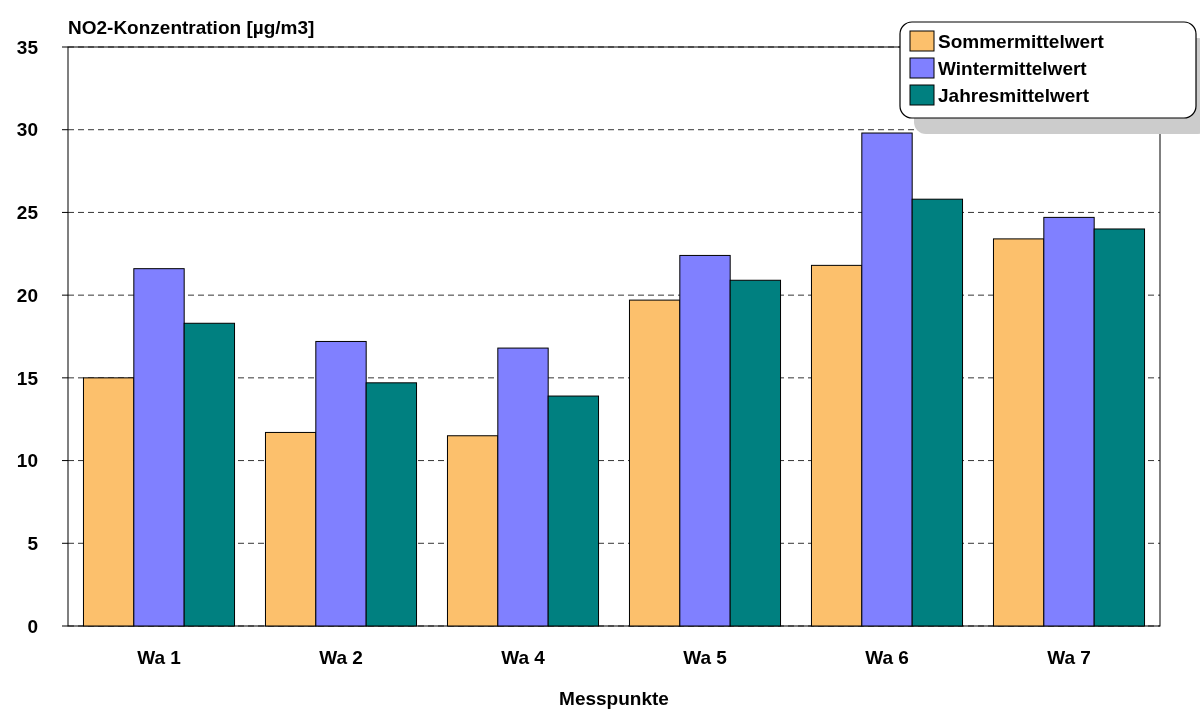 The height and width of the screenshot is (711, 1200). I want to click on x-tick-label: Wa 6, so click(887, 657).